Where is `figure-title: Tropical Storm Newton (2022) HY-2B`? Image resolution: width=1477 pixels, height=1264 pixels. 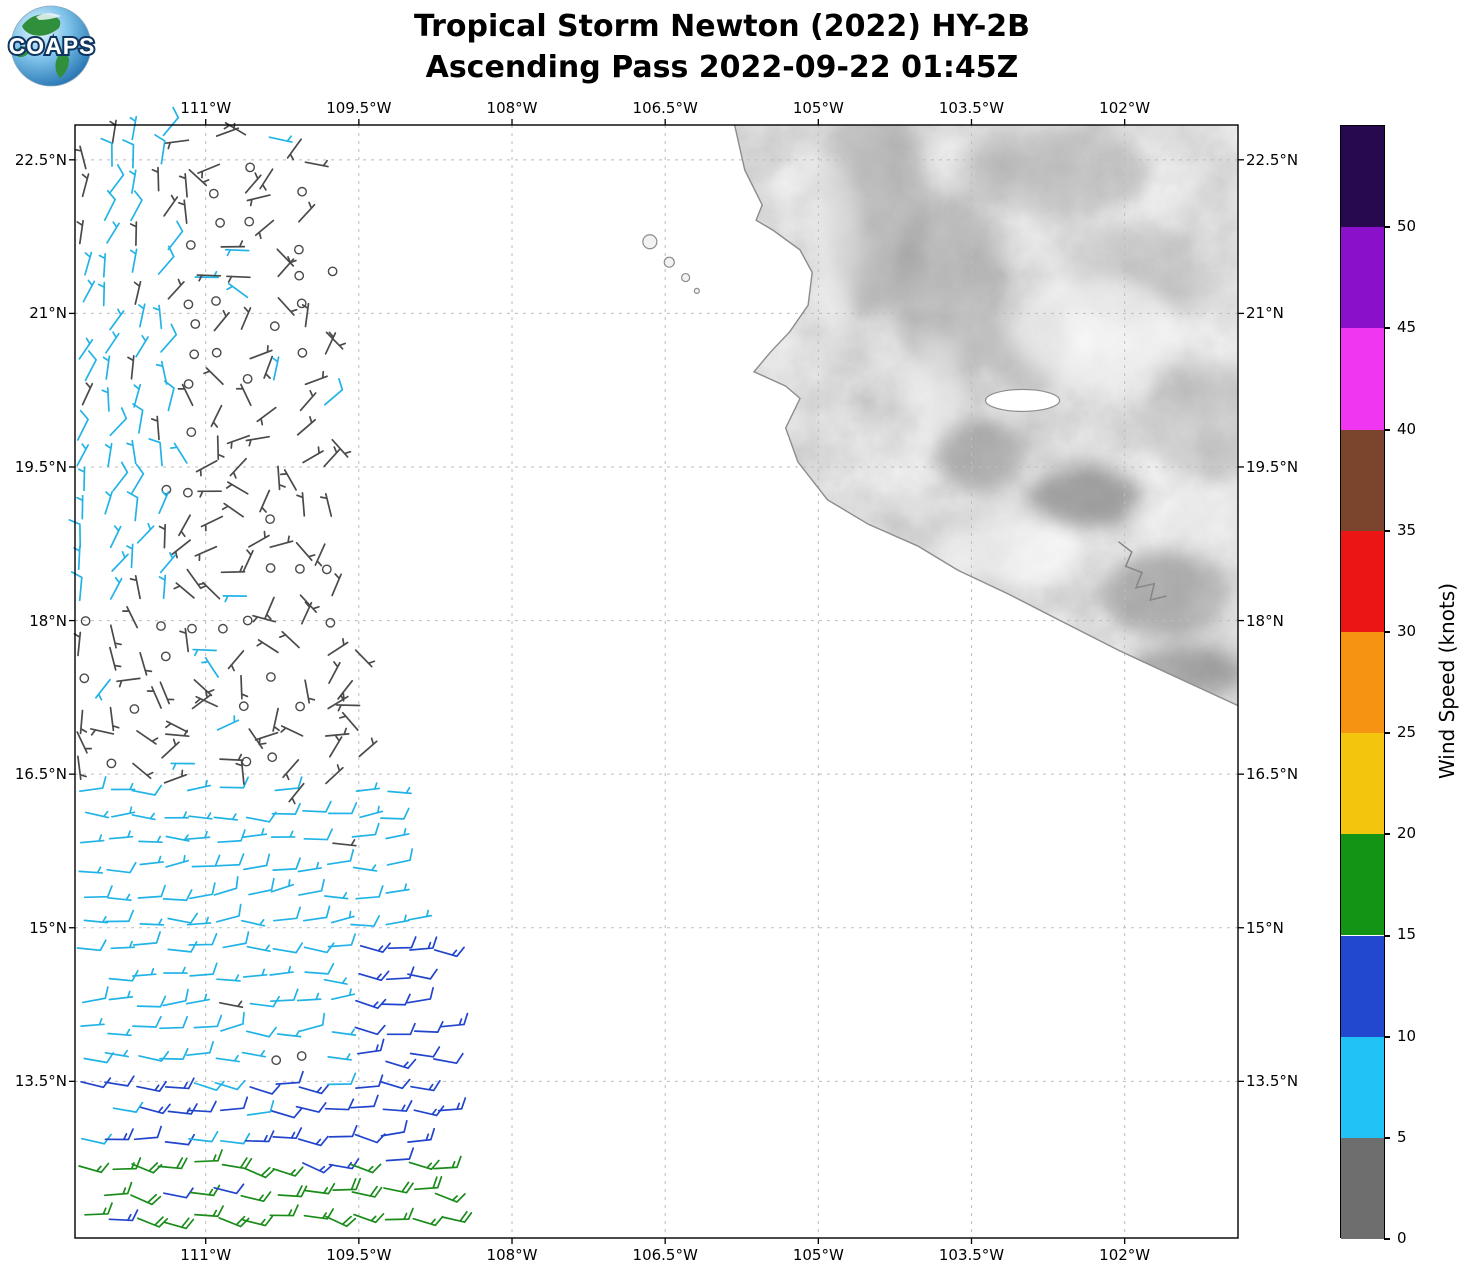 figure-title: Tropical Storm Newton (2022) HY-2B is located at coordinates (722, 26).